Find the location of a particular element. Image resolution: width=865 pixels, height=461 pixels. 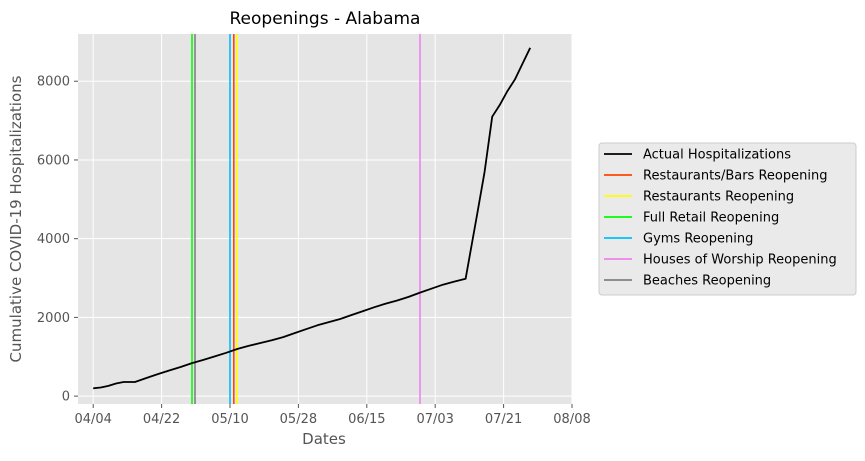

legend-label: Restaurants Reopening is located at coordinates (718, 197).